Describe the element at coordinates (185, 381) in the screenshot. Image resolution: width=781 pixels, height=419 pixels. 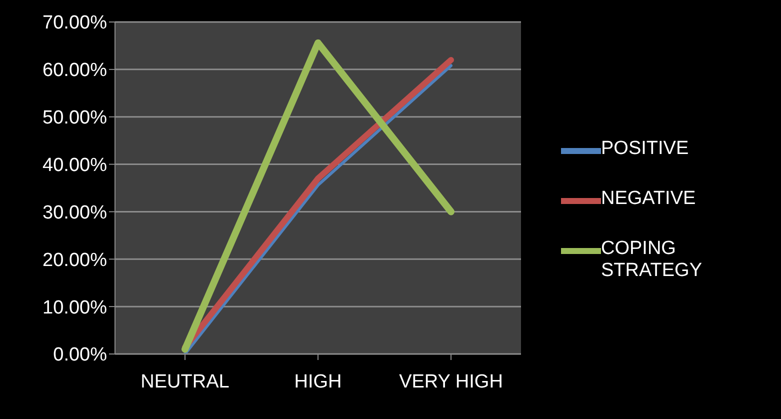
I see `x-tick-label: NEUTRAL` at that location.